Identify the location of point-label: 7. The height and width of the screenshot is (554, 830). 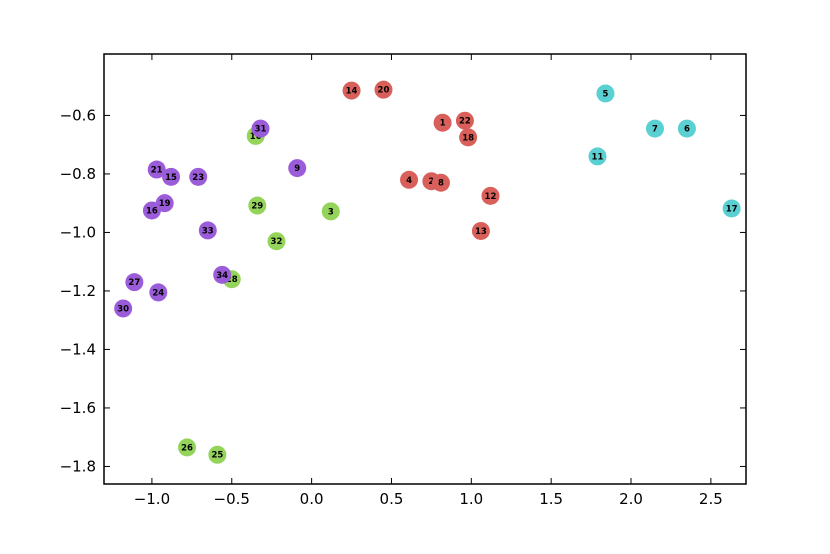
(655, 130).